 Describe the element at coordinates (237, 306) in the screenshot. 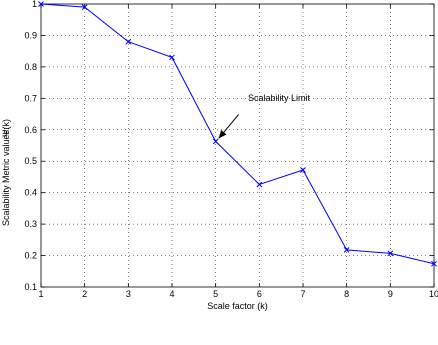

I see `x-axis-label: Scale factor (k)` at that location.